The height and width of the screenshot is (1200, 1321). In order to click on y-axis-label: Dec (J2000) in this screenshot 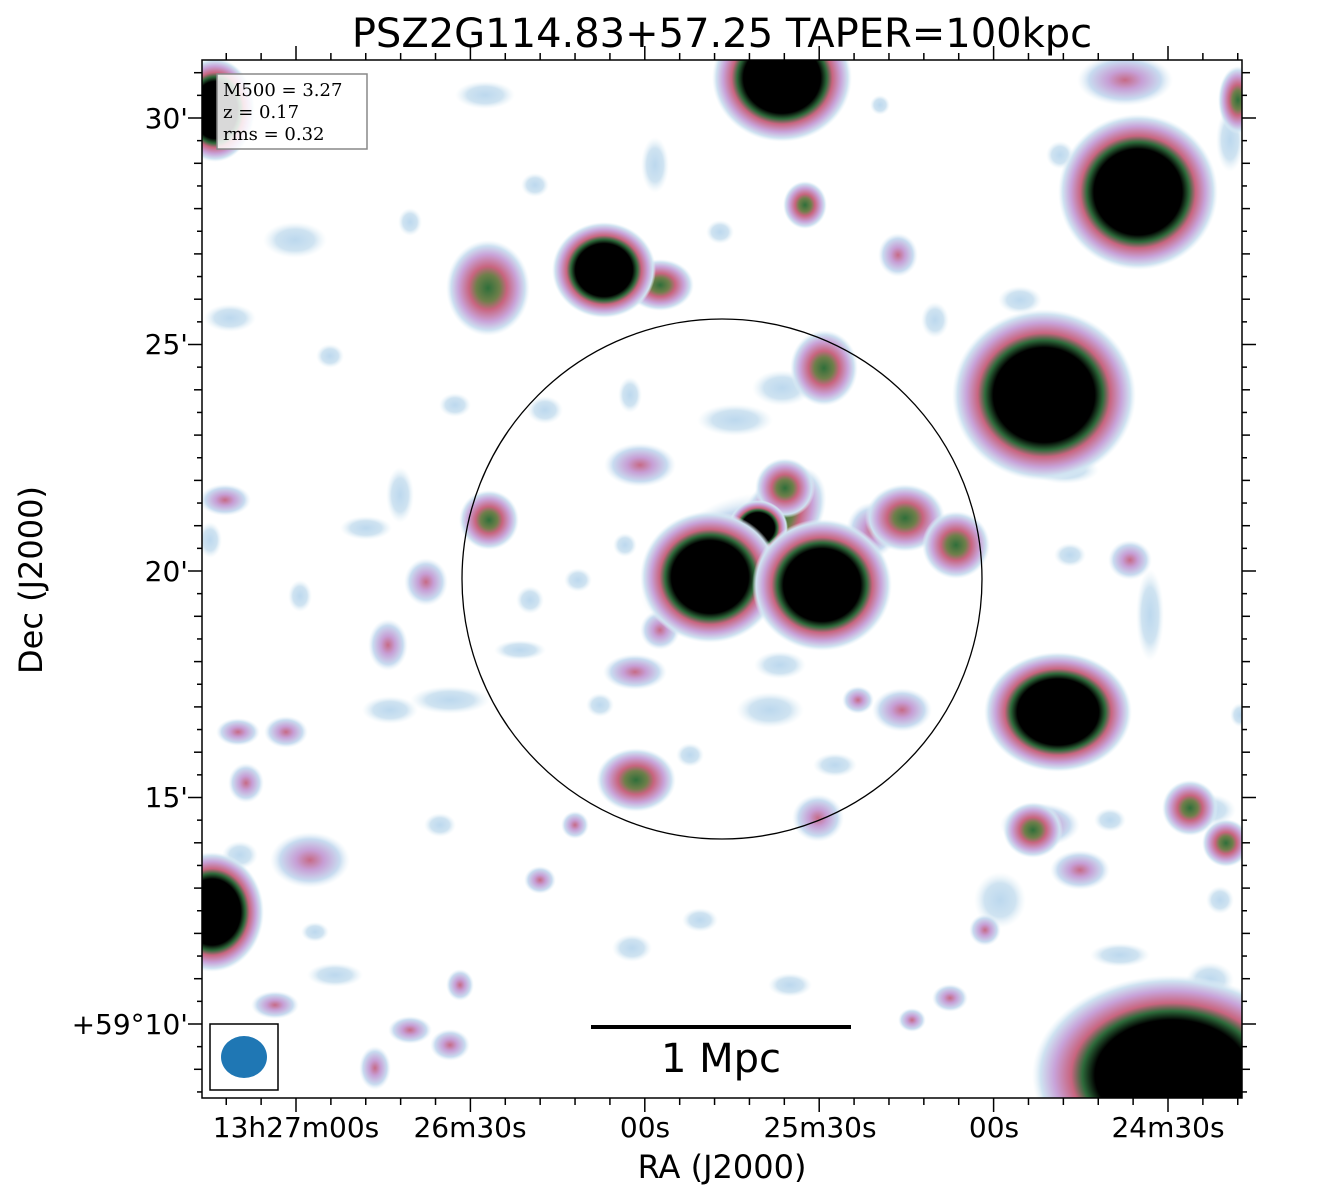, I will do `click(31, 580)`.